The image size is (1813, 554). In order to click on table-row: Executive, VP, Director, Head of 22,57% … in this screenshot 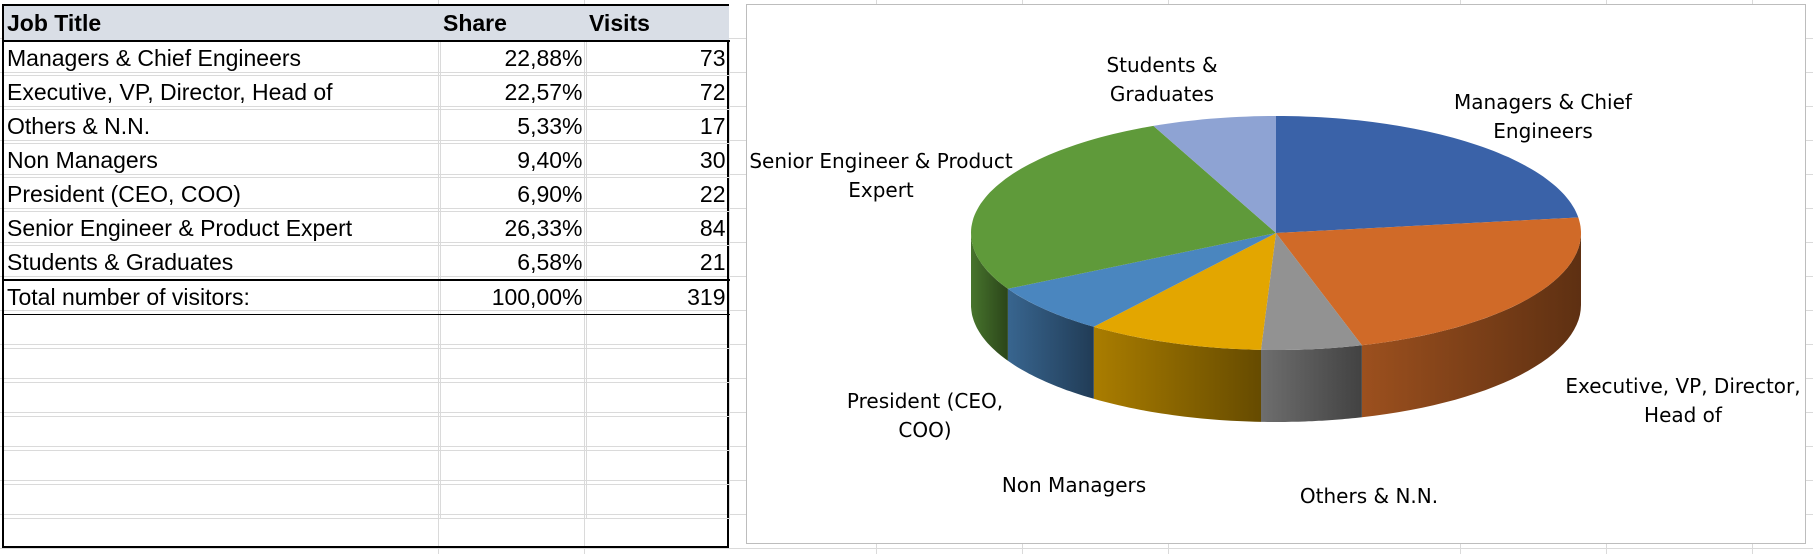, I will do `click(367, 92)`.